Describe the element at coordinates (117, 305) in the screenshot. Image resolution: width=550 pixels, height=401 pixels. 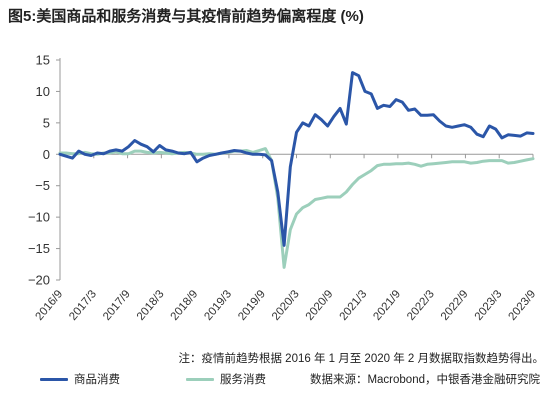
I see `x-tick-label: 2017/9` at that location.